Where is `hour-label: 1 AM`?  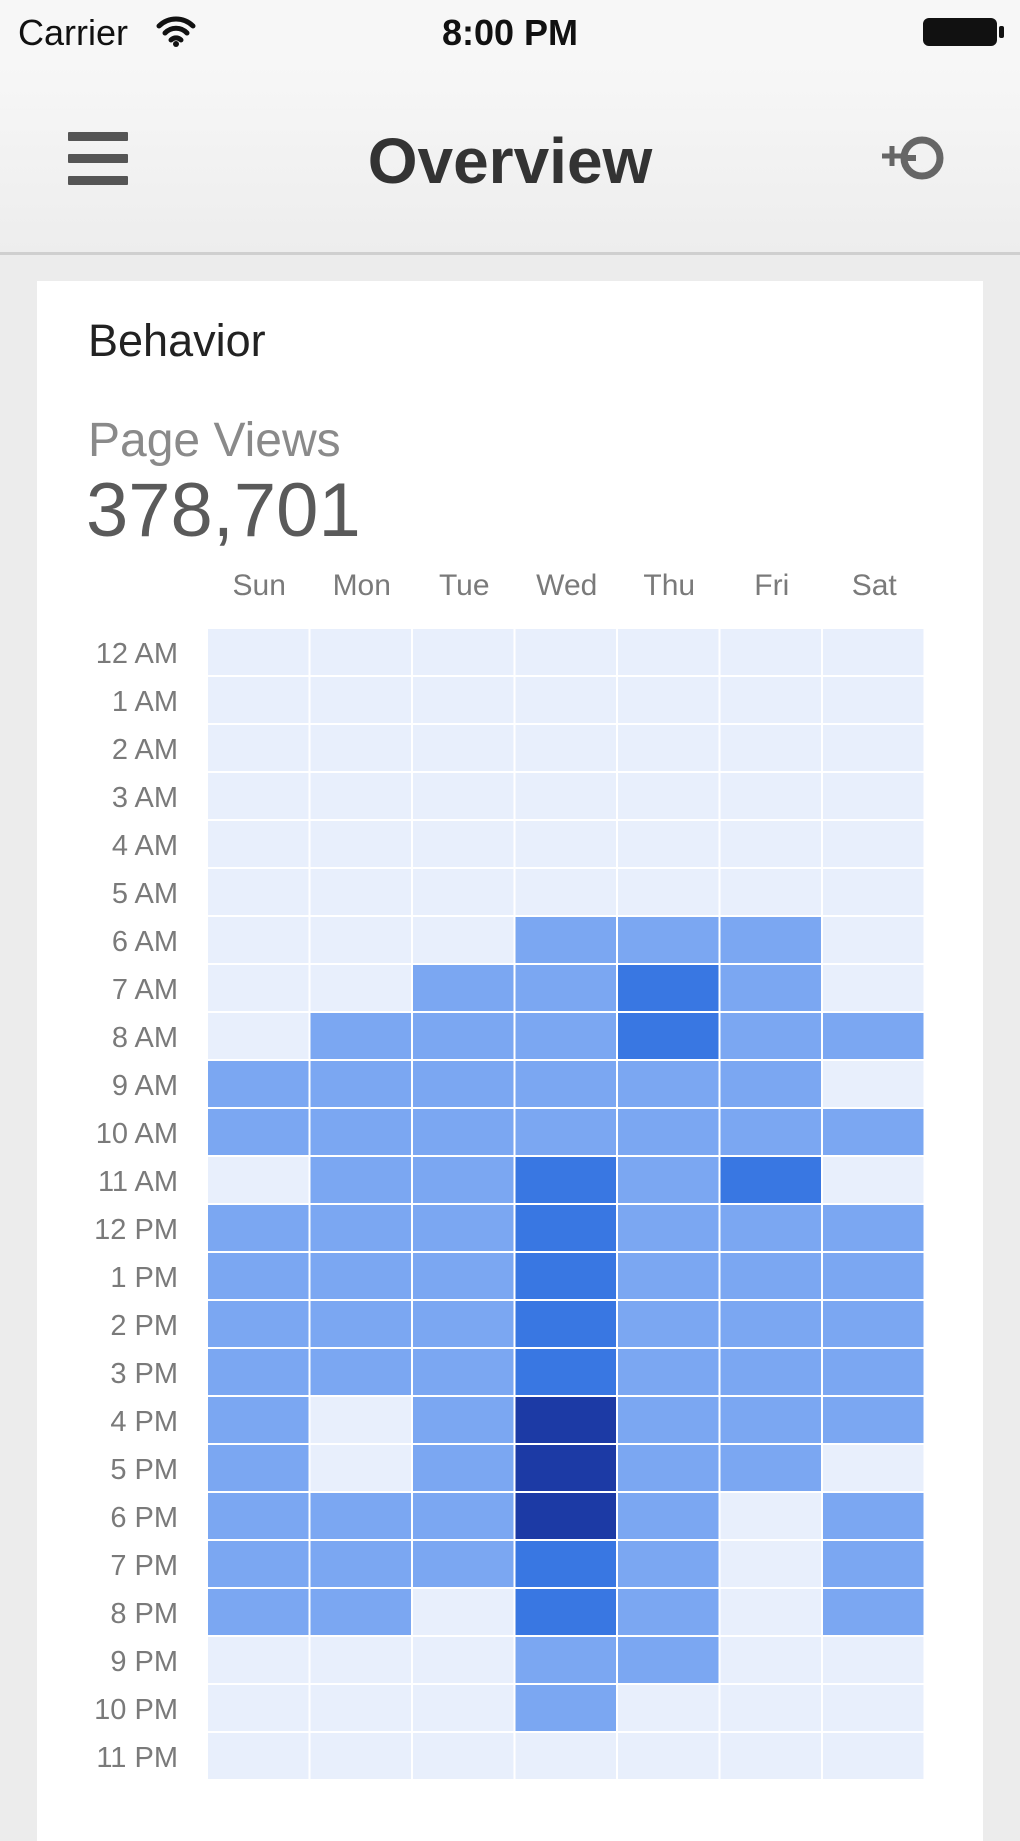
hour-label: 1 AM is located at coordinates (145, 702).